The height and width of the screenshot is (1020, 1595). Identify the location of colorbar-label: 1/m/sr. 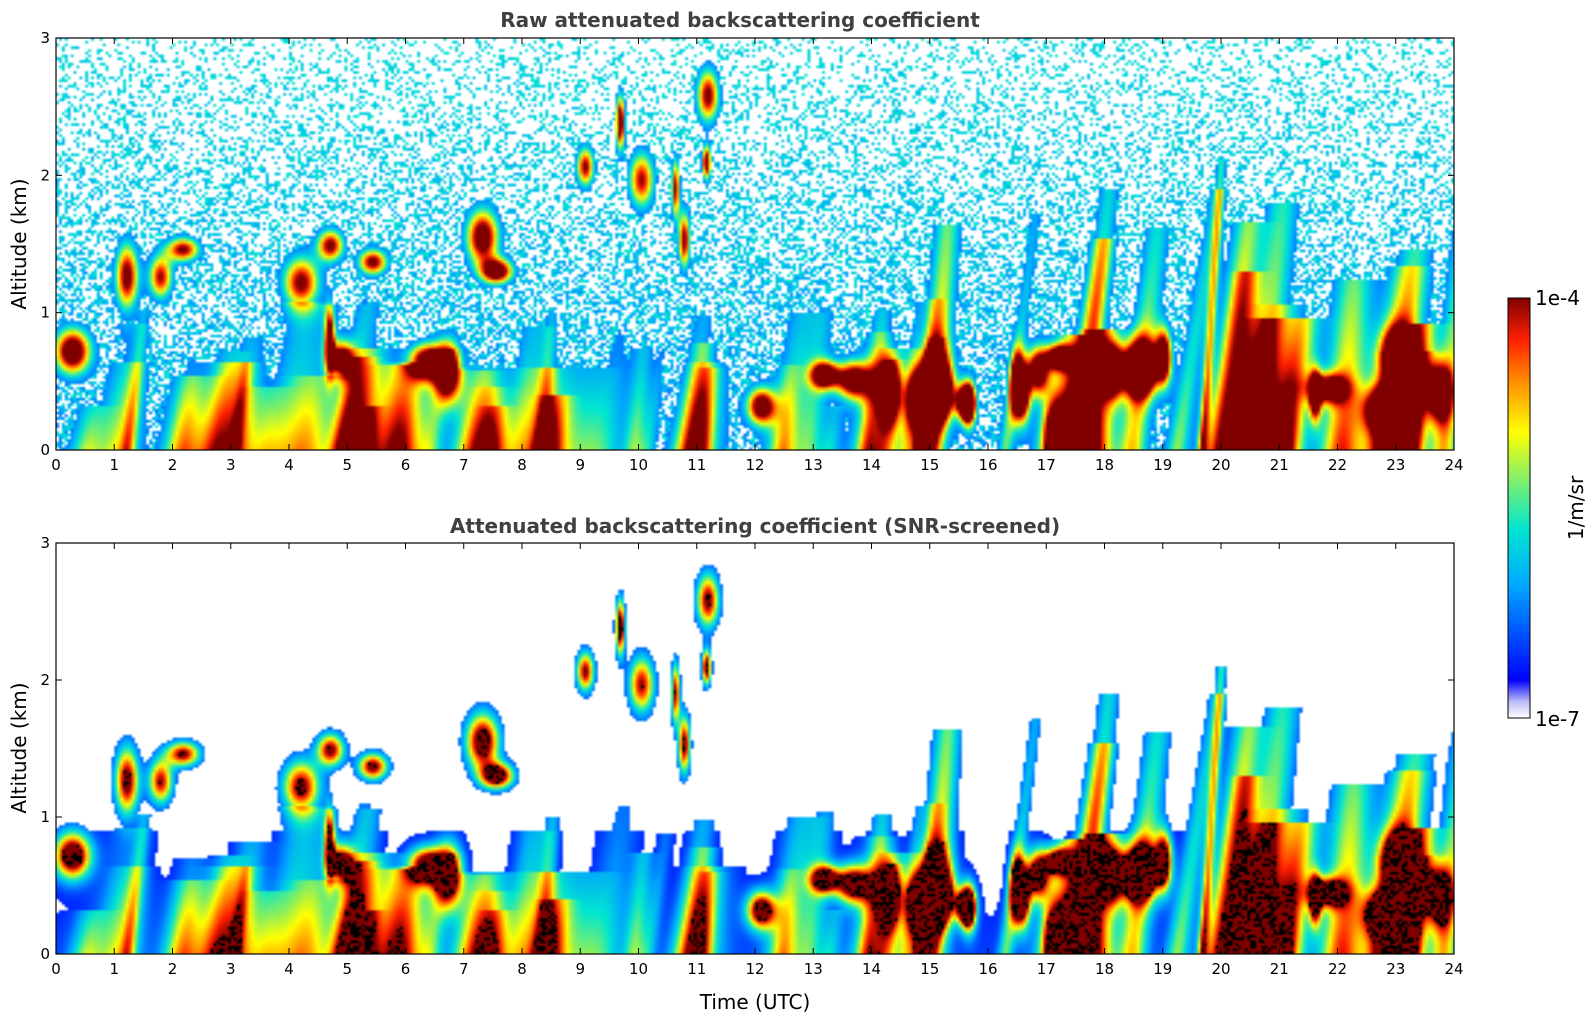
(1576, 507).